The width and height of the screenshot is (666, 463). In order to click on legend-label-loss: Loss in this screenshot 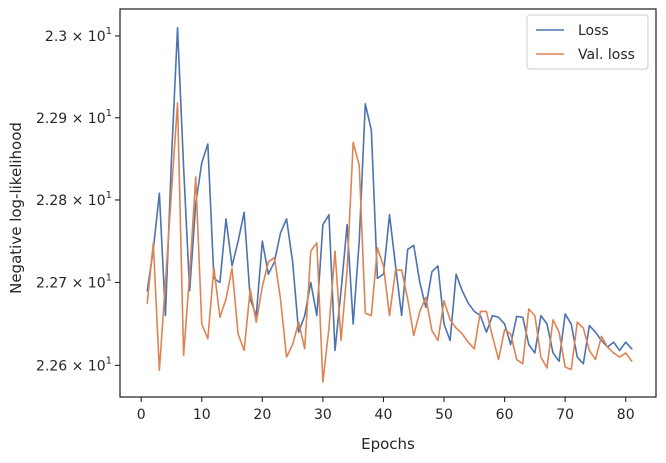, I will do `click(593, 31)`.